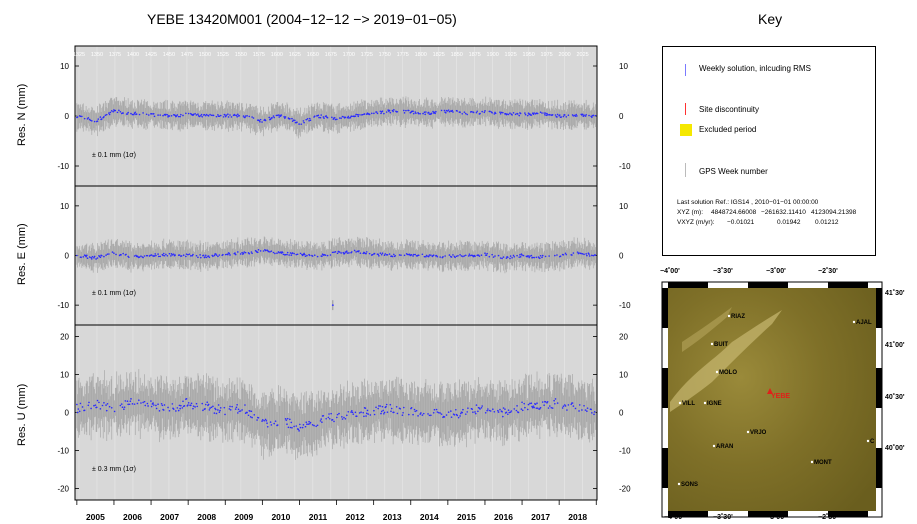 The width and height of the screenshot is (917, 524). What do you see at coordinates (439, 55) in the screenshot?
I see `gps-week-label: 1825` at bounding box center [439, 55].